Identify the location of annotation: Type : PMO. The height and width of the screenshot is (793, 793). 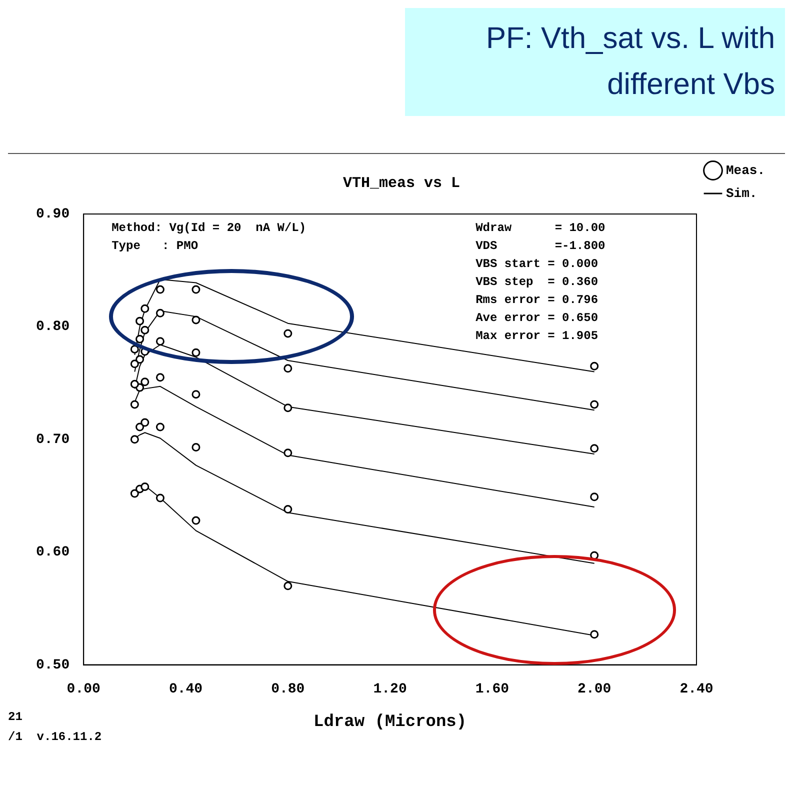
(155, 246).